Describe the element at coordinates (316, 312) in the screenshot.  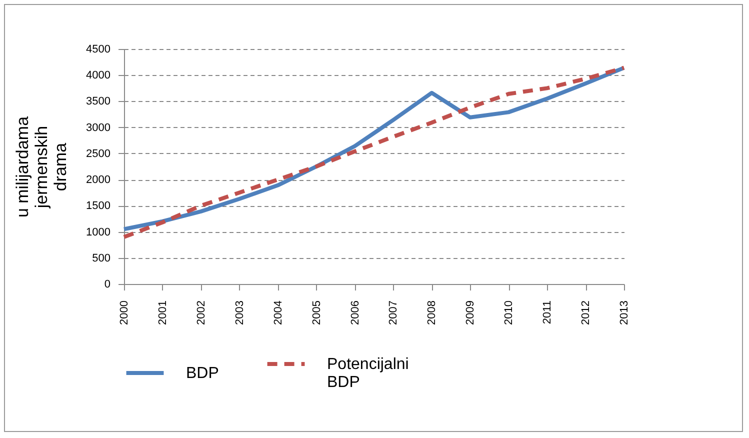
I see `x-tick-label: 2005` at that location.